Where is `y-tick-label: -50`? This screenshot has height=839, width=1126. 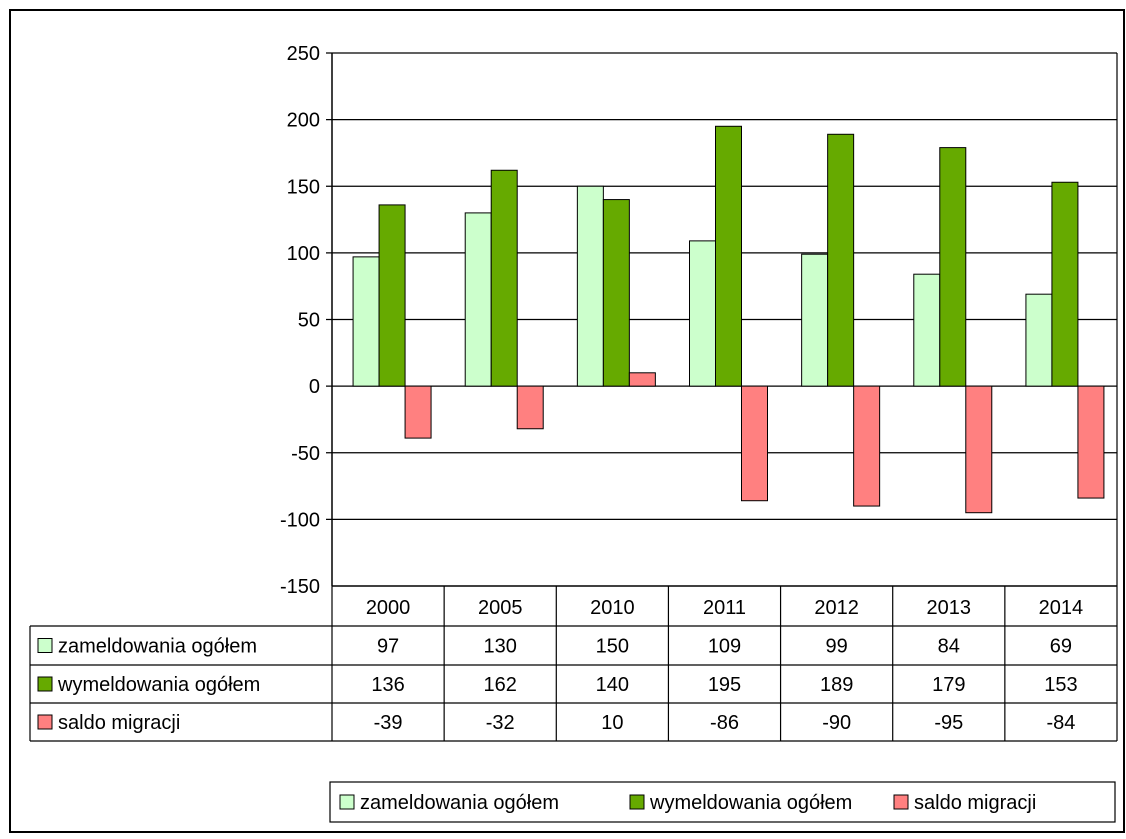 y-tick-label: -50 is located at coordinates (305, 454).